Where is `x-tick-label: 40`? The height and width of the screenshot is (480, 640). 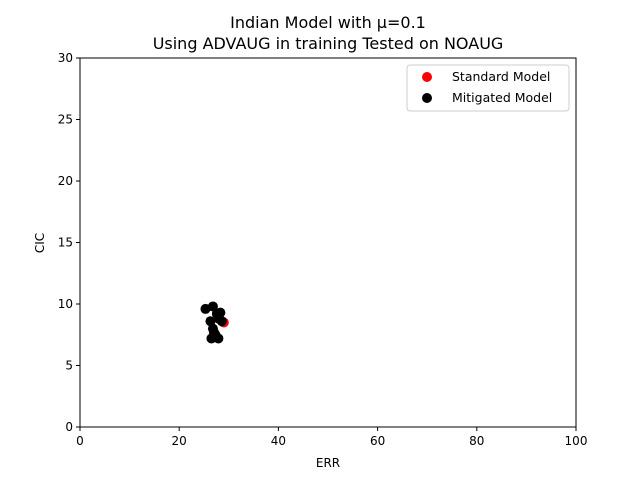
x-tick-label: 40 is located at coordinates (278, 441).